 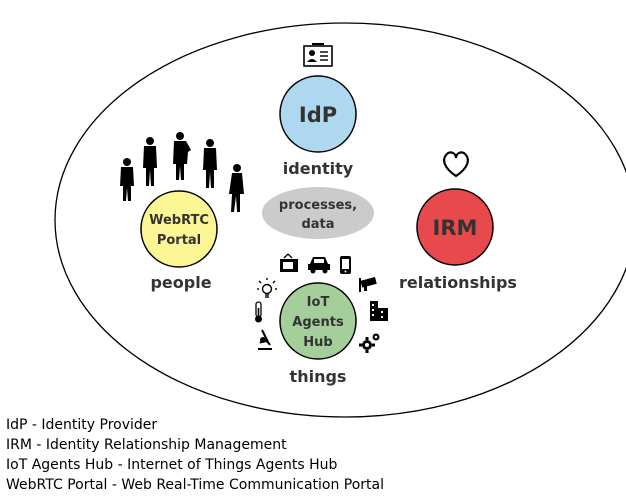 I want to click on webrtc-label-2: Portal, so click(x=179, y=240).